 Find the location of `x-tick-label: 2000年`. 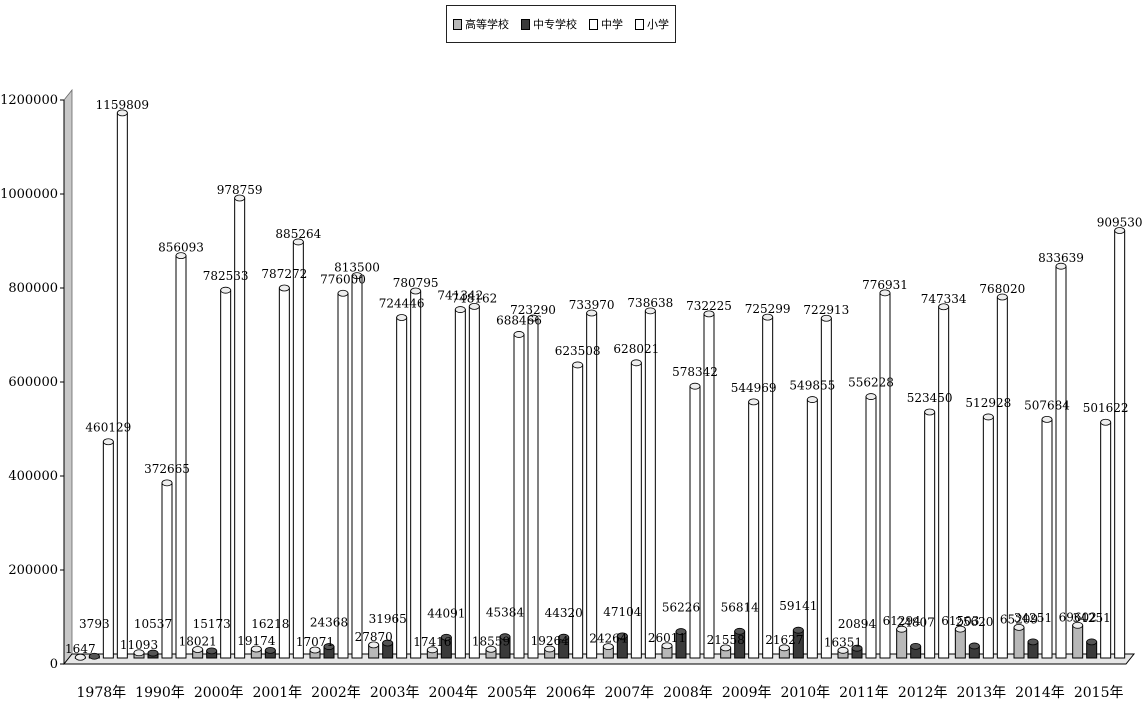

x-tick-label: 2000年 is located at coordinates (219, 693).